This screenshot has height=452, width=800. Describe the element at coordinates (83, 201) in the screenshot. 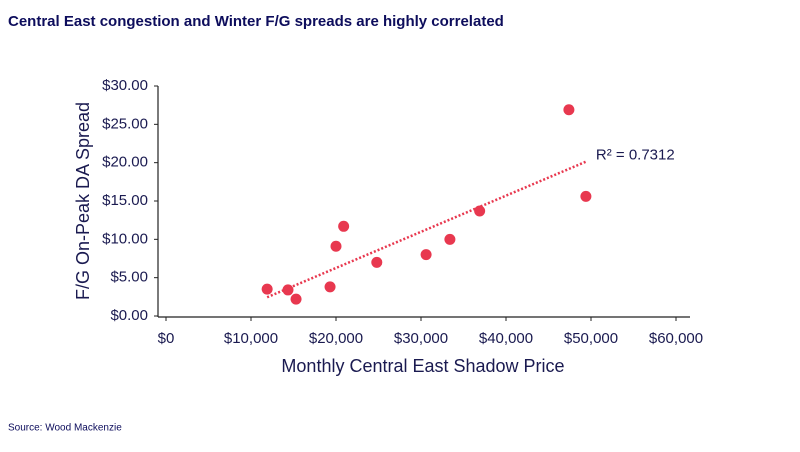

I see `y-axis-title: F/G On-Peak DA Spread` at that location.